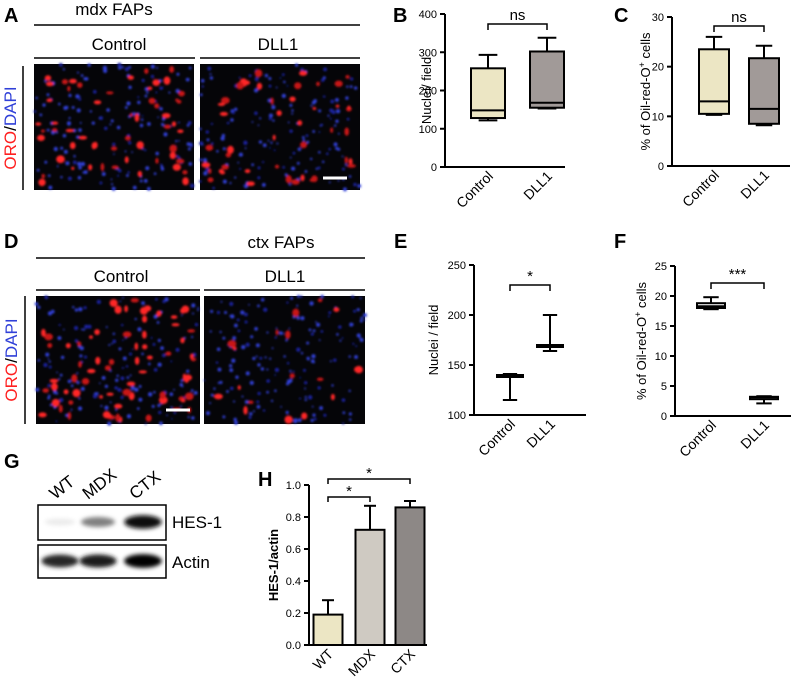  I want to click on significance-mark: ns, so click(518, 15).